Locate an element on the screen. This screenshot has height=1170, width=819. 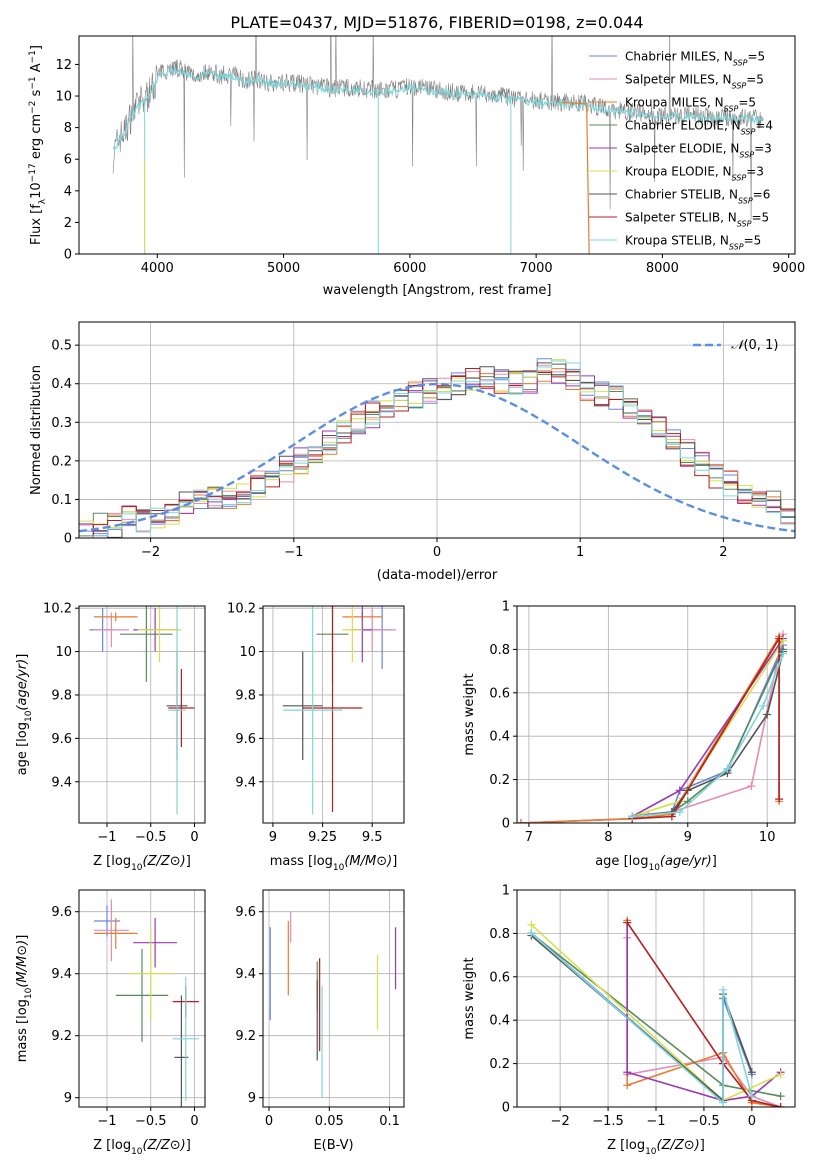
y-axis-label-part: s is located at coordinates (36, 94).